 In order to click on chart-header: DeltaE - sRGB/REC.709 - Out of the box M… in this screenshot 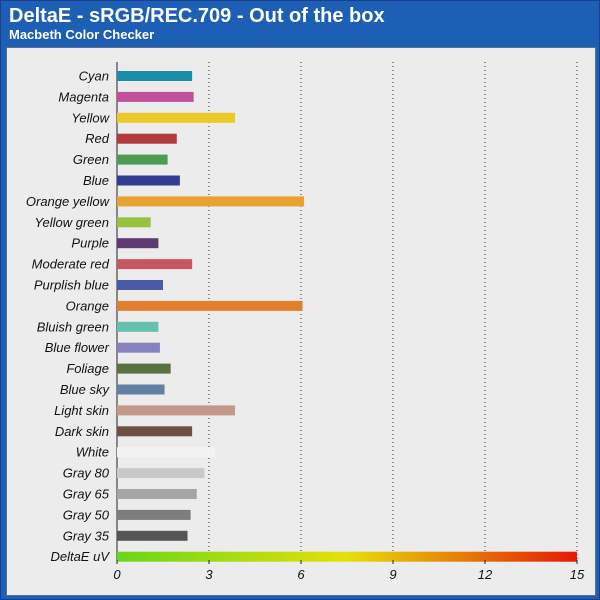, I will do `click(300, 24)`.